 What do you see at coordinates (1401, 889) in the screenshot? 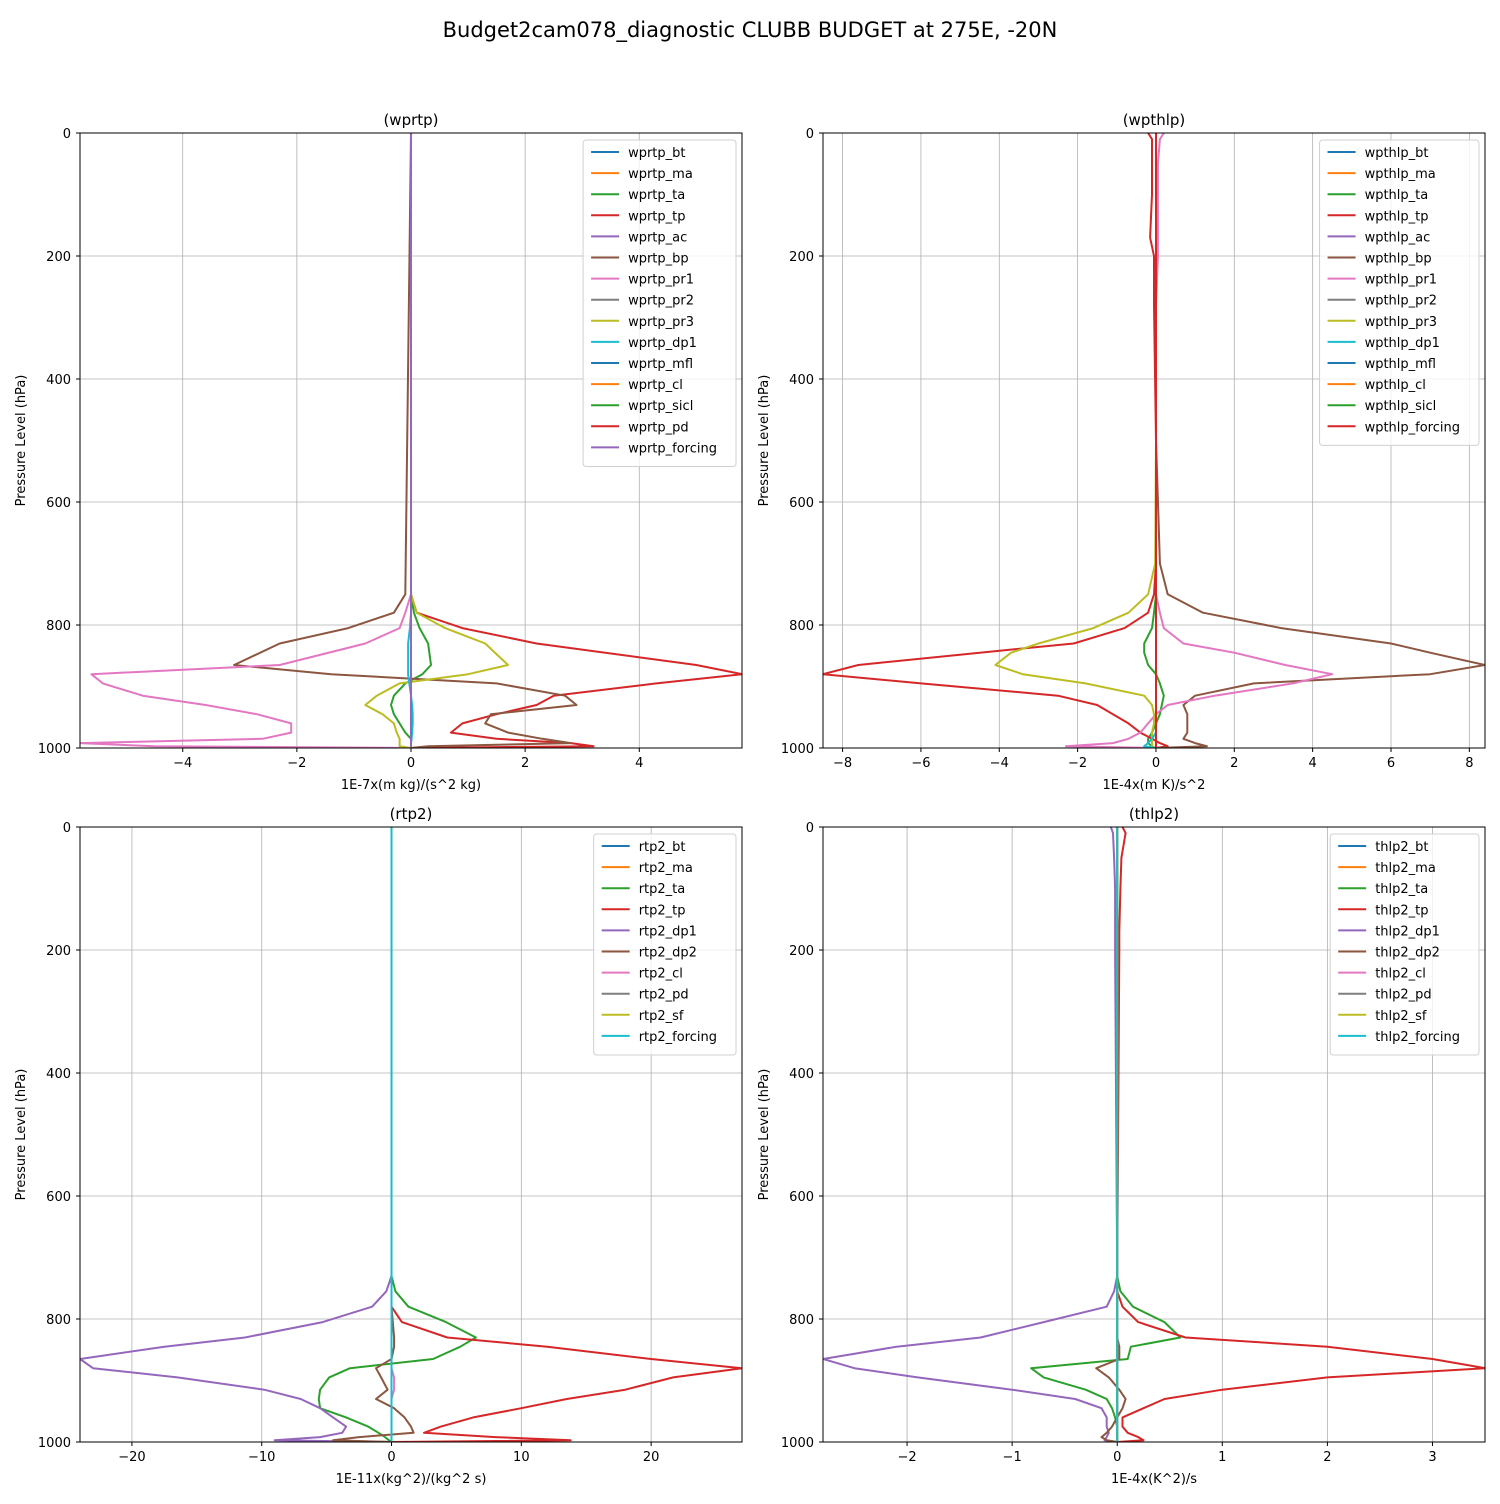
I see `legend-label: thlp2_ta` at bounding box center [1401, 889].